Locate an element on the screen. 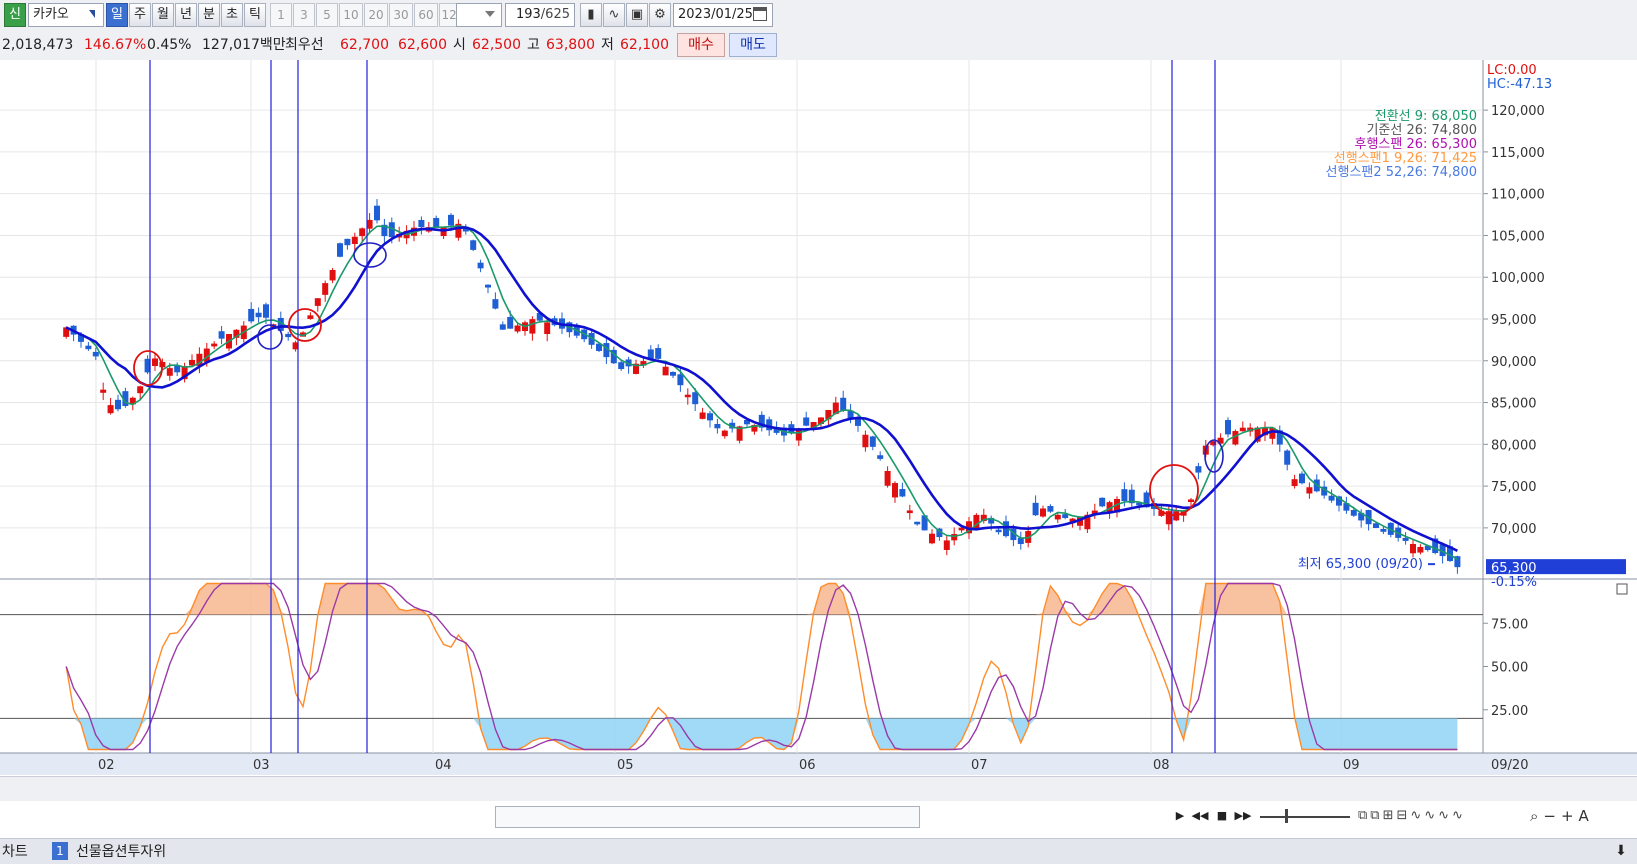 The image size is (1637, 864). drawing-tools-icons: ⧉⧉⊞⊟∿∿∿∿ is located at coordinates (1412, 815).